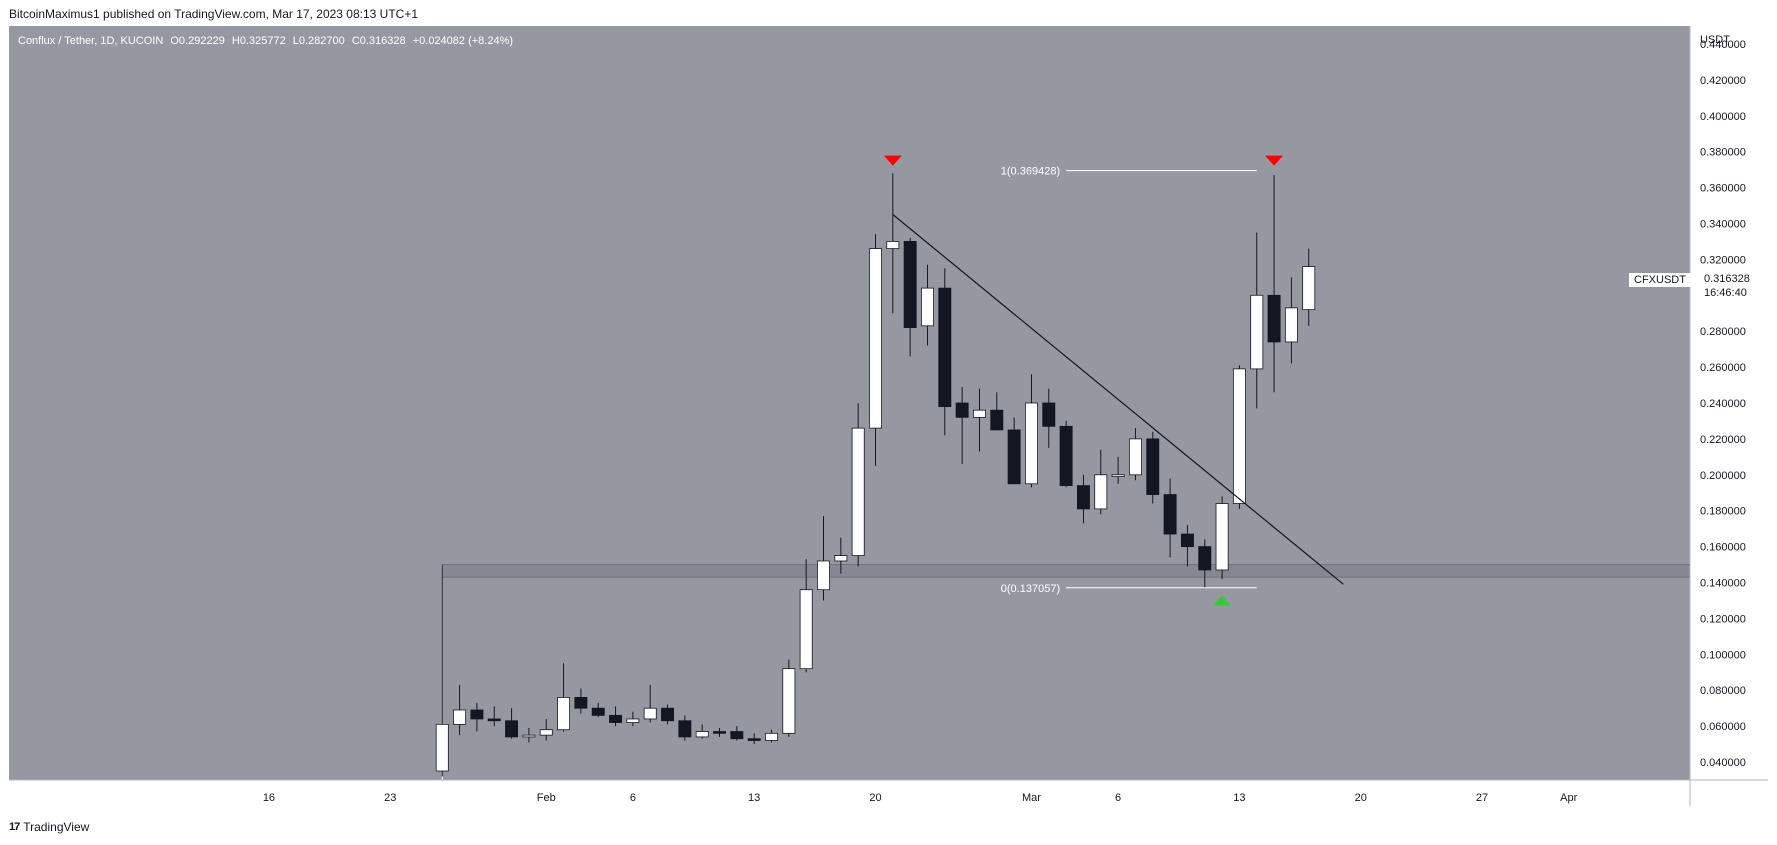 This screenshot has height=845, width=1777. I want to click on y-tick-label: 0.060000, so click(1723, 727).